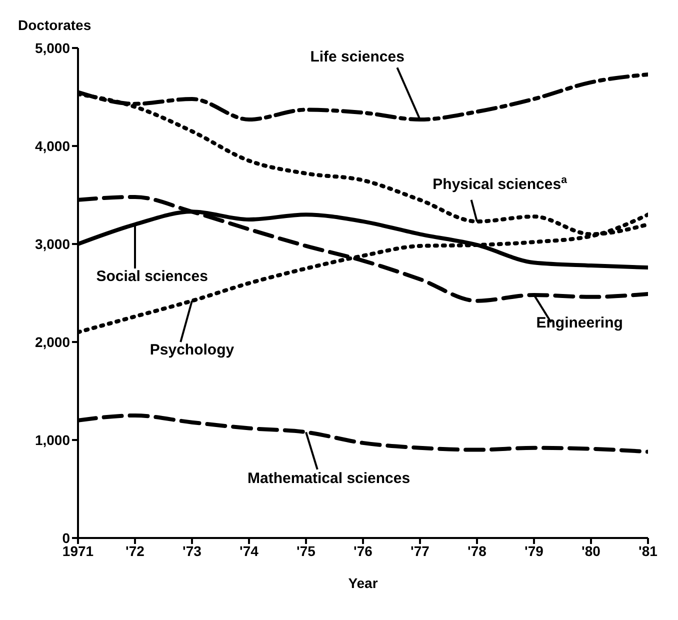  Describe the element at coordinates (52, 48) in the screenshot. I see `y-tick-label: 5,000` at that location.